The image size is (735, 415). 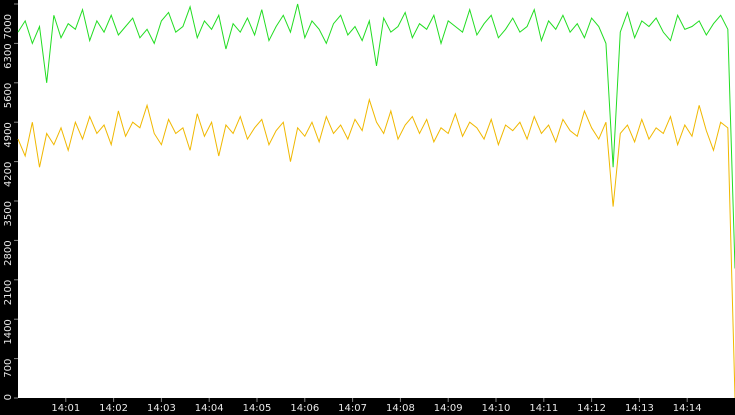 I want to click on y-tick-label: 5600, so click(x=8, y=95).